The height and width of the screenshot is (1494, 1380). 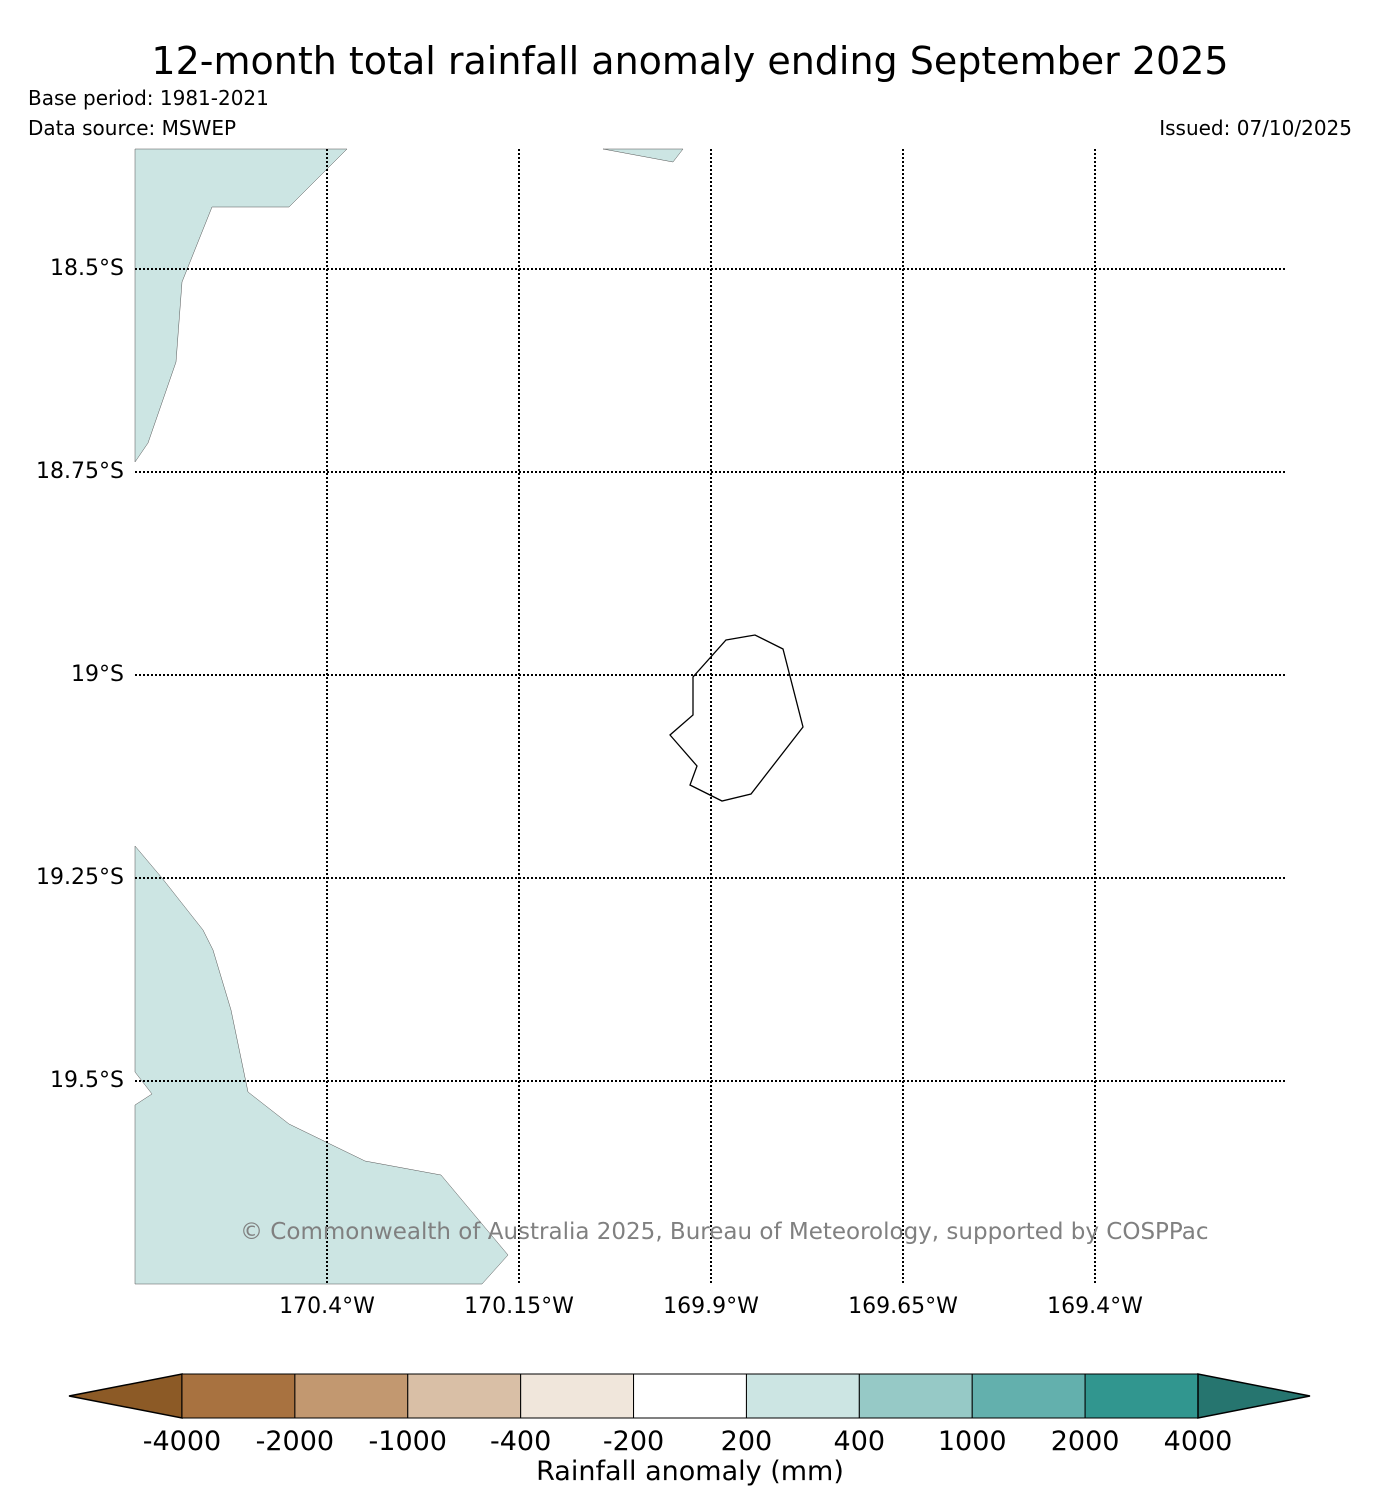 I want to click on data-source-text: Data source: MSWEP, so click(x=132, y=128).